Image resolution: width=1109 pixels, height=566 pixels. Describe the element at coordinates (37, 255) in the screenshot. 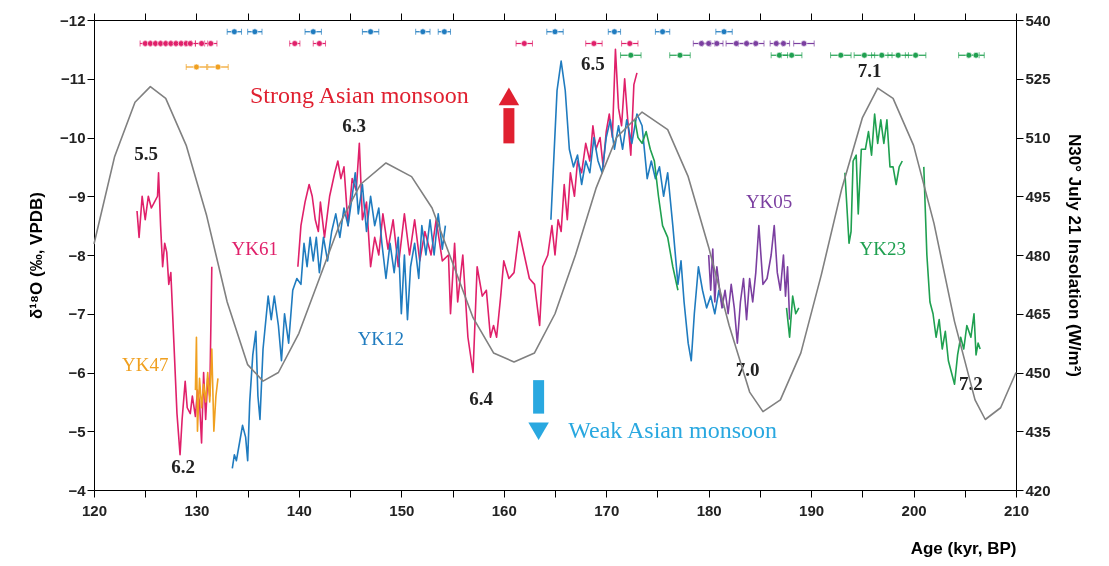

I see `y-axis-title: δ¹⁸O (‰, VPDB)` at that location.